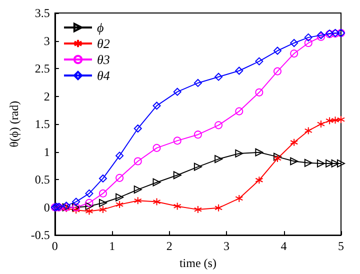 The width and height of the screenshot is (360, 274). I want to click on legend-label: θ3, so click(103, 59).